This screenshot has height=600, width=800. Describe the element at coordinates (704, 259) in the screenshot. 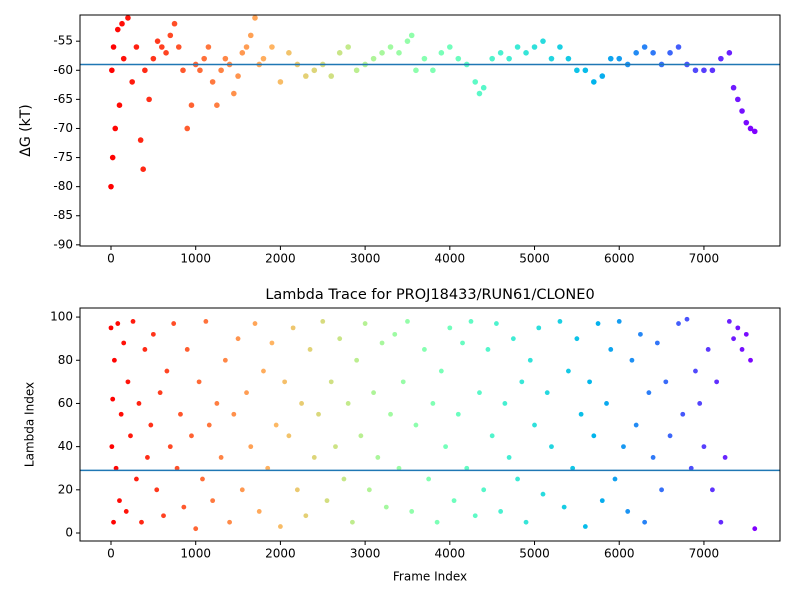

I see `x-tick-label: 7000` at that location.